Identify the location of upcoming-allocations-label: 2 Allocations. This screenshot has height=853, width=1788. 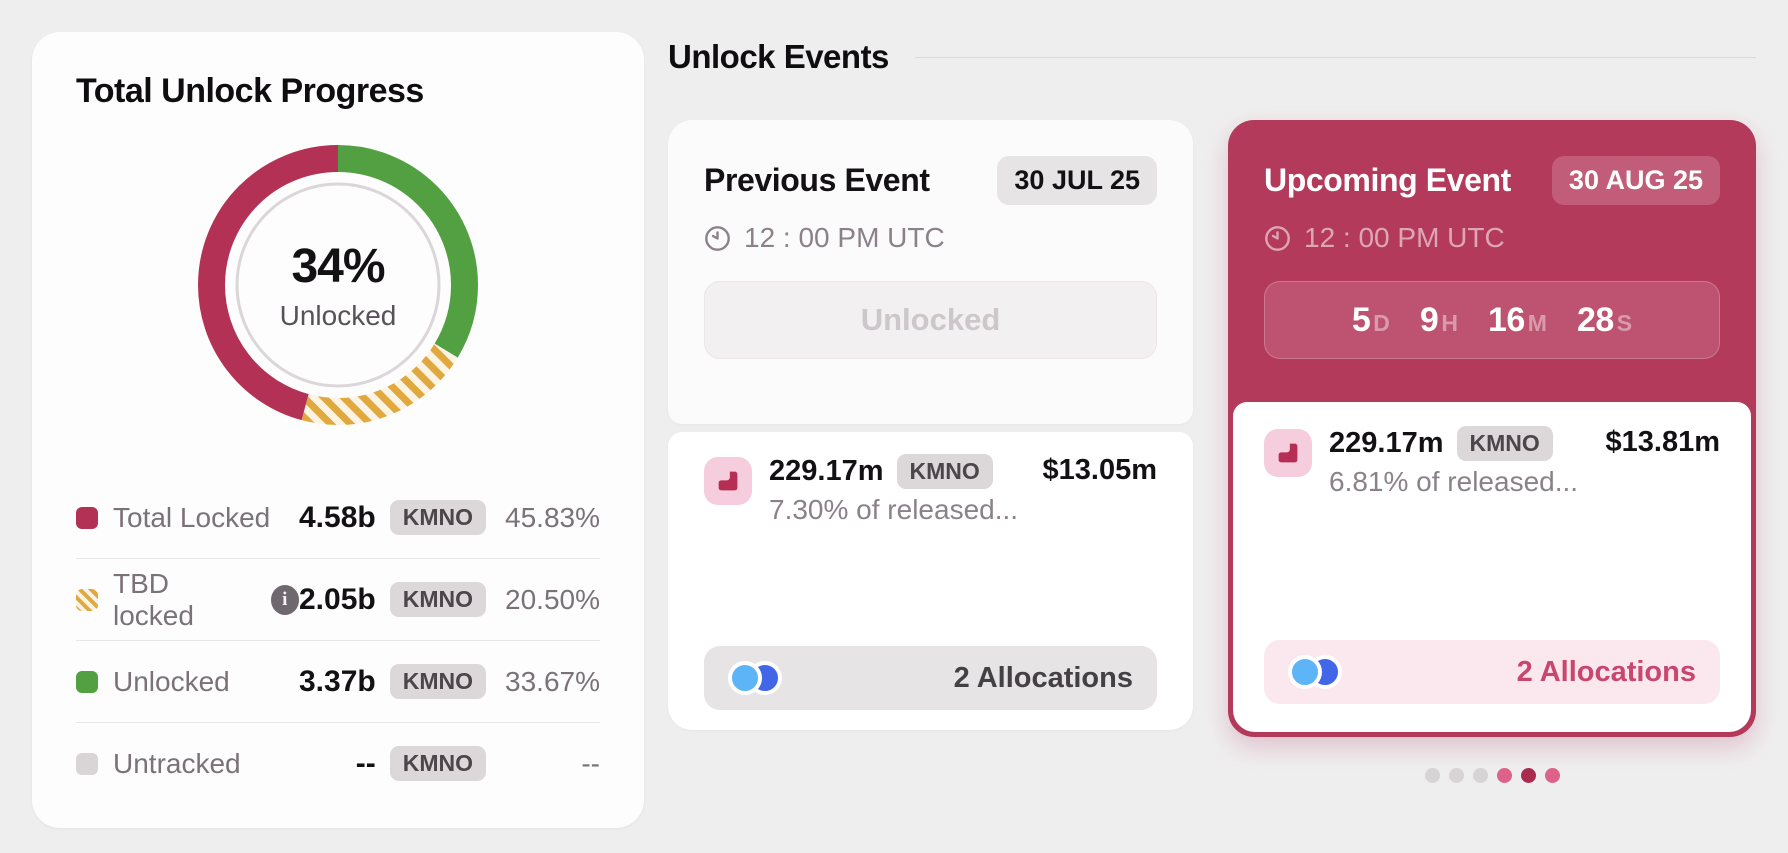
(1606, 671).